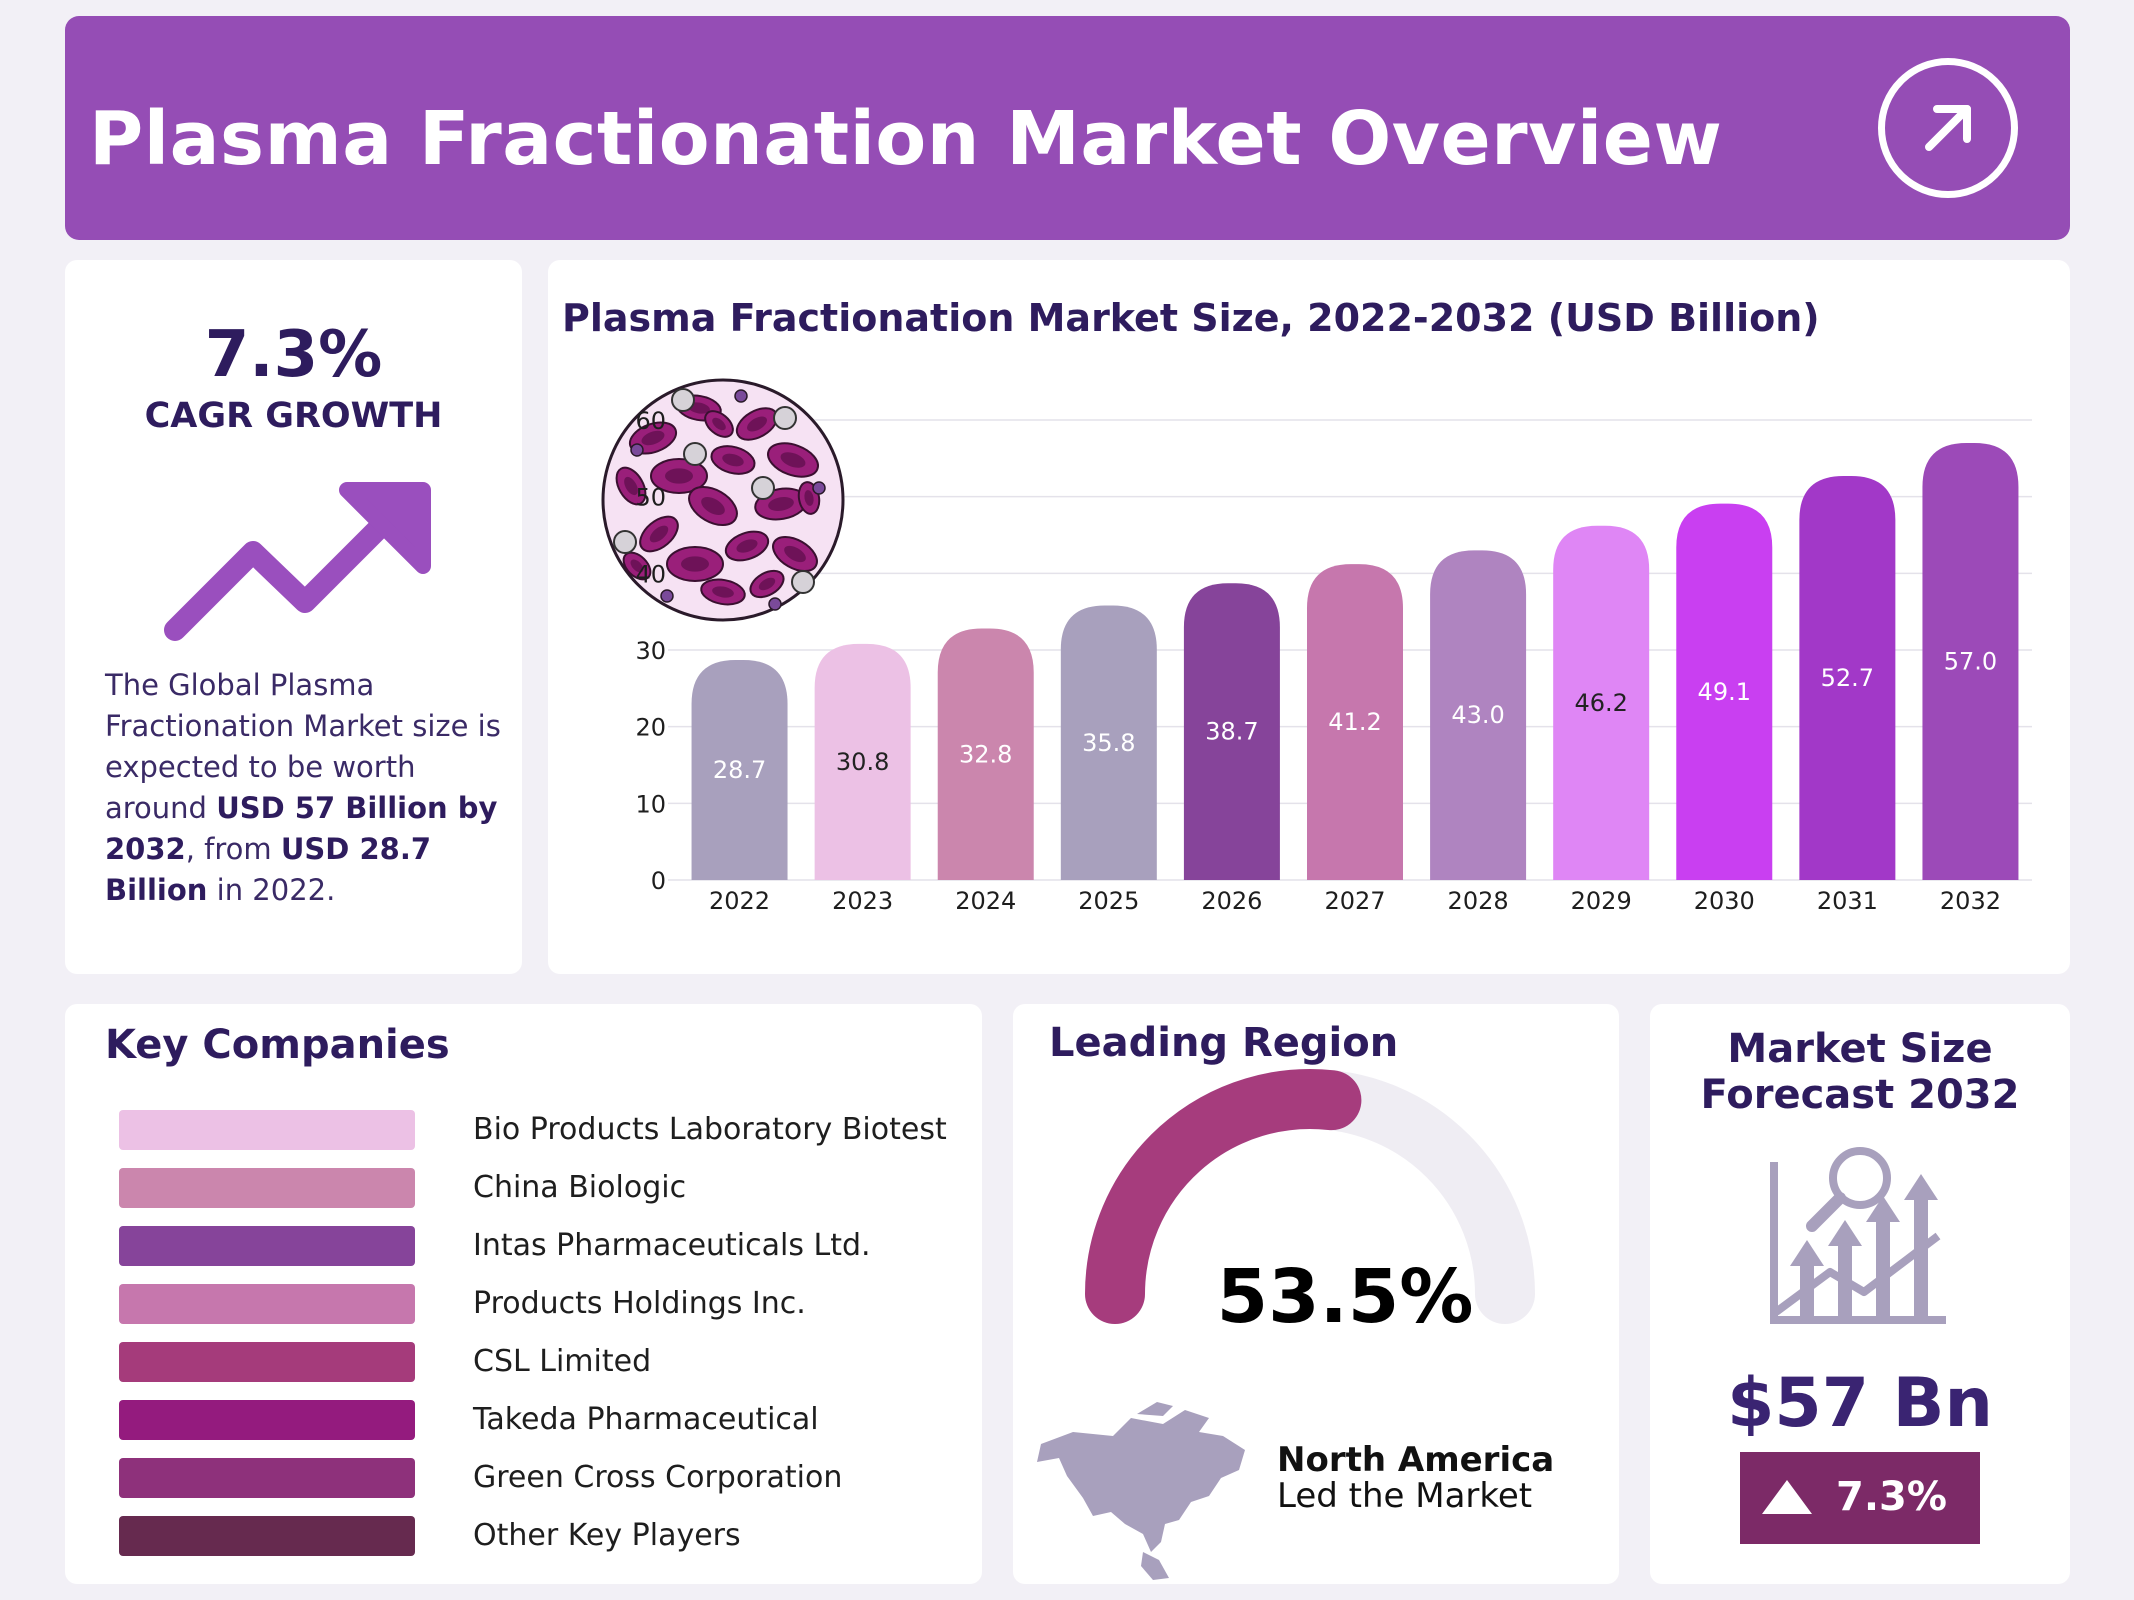 The image size is (2134, 1600). I want to click on bar-2023, so click(862, 761).